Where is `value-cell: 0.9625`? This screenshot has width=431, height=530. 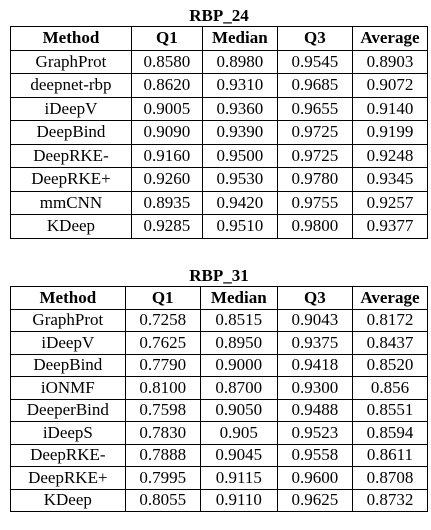 value-cell: 0.9625 is located at coordinates (314, 500).